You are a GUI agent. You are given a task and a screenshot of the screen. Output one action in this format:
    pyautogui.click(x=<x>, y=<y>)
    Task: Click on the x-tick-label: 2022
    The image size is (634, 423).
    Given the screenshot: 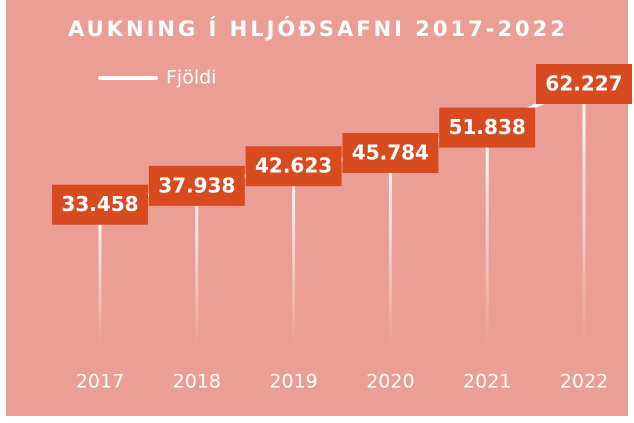 What is the action you would take?
    pyautogui.click(x=584, y=382)
    